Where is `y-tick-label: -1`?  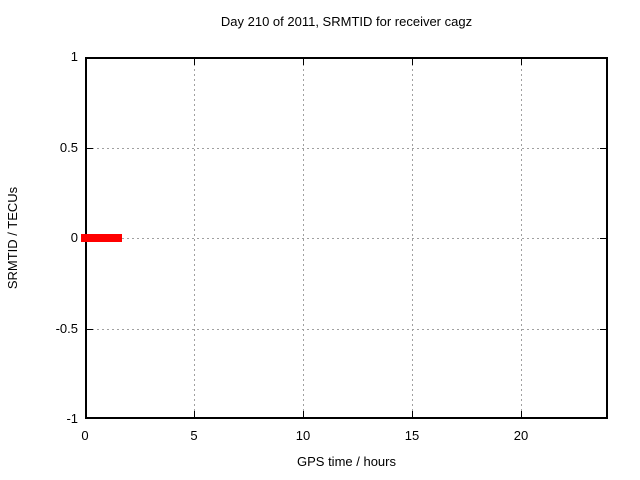 y-tick-label: -1 is located at coordinates (72, 418).